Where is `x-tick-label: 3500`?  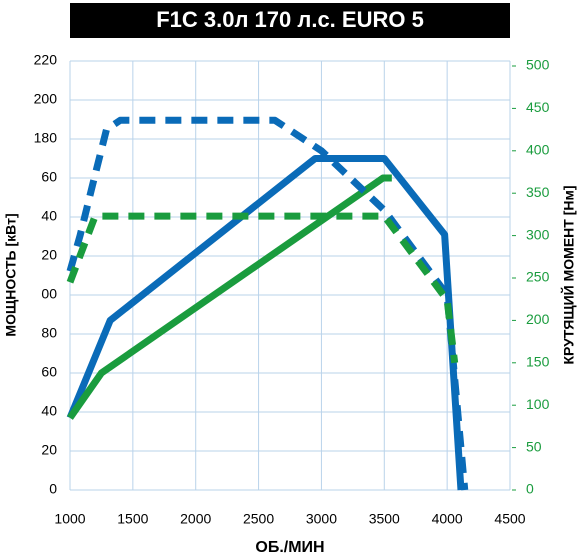 x-tick-label: 3500 is located at coordinates (384, 519).